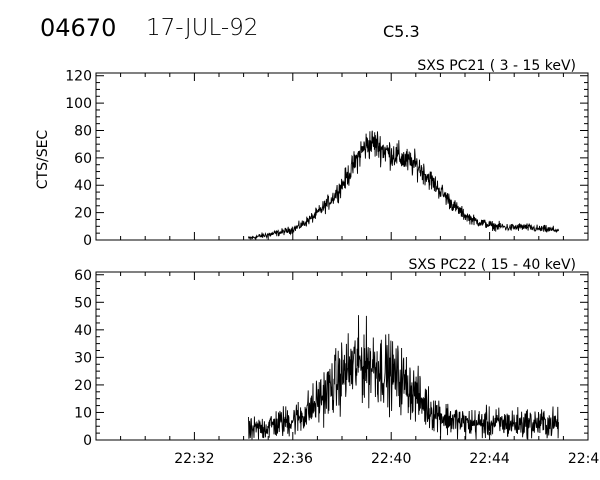  What do you see at coordinates (83, 386) in the screenshot?
I see `y-tick-label-pc22: 20` at bounding box center [83, 386].